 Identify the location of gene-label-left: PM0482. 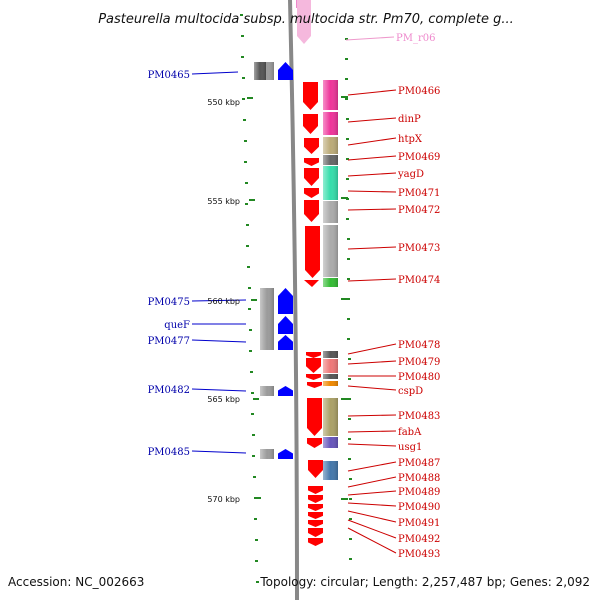
(169, 390).